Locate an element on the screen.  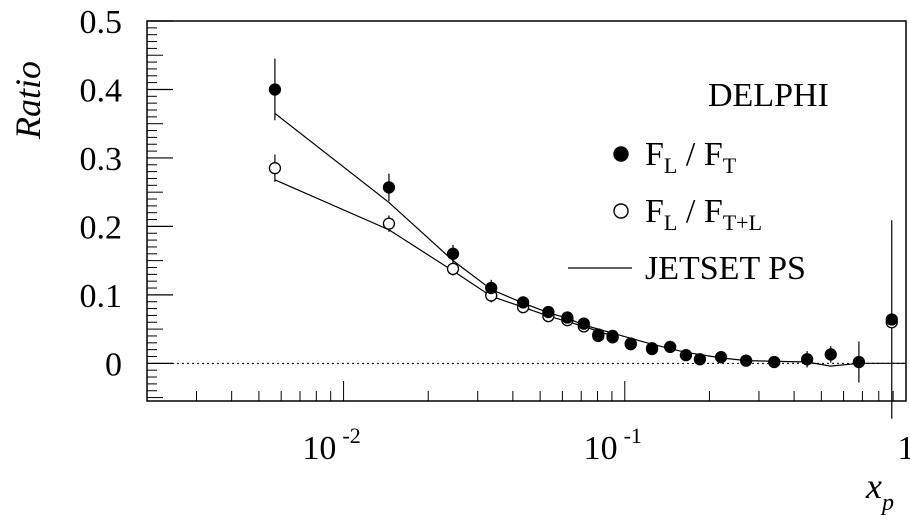
legend-label: JETSET PS is located at coordinates (725, 268).